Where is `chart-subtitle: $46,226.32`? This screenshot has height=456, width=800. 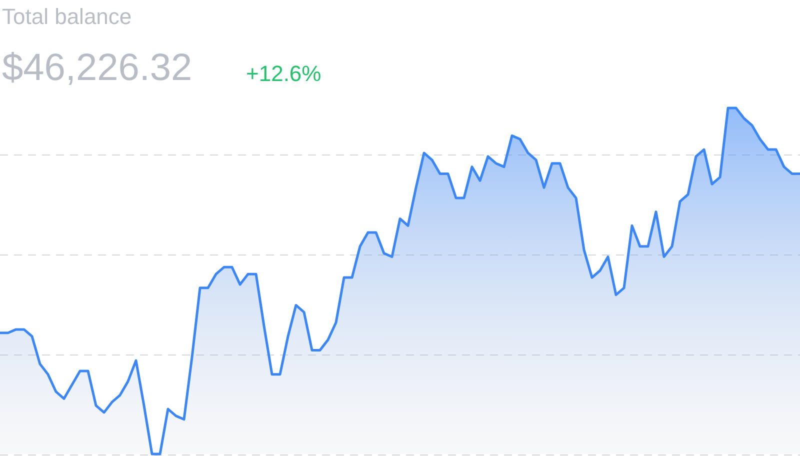 chart-subtitle: $46,226.32 is located at coordinates (97, 68).